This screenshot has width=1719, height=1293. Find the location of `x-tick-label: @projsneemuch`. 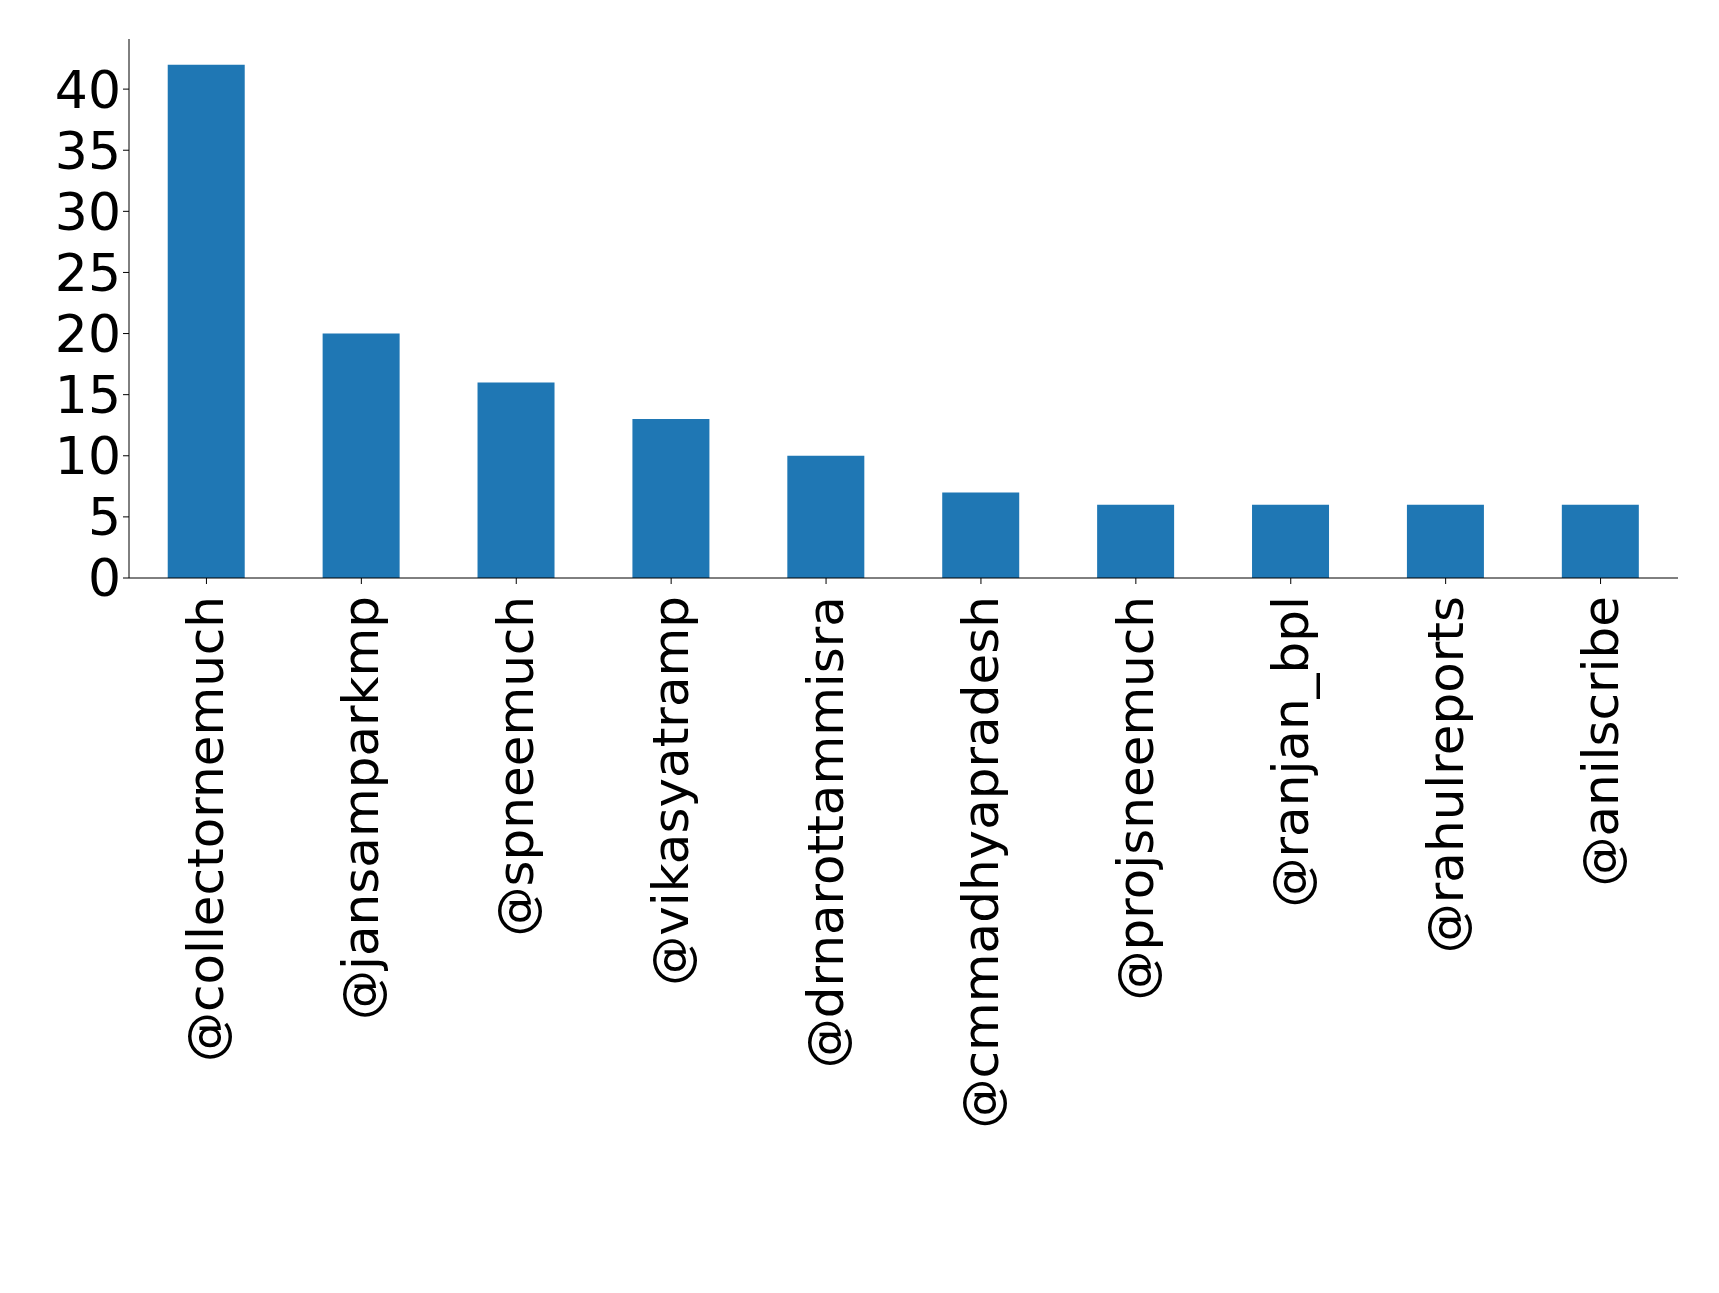

x-tick-label: @projsneemuch is located at coordinates (1135, 798).